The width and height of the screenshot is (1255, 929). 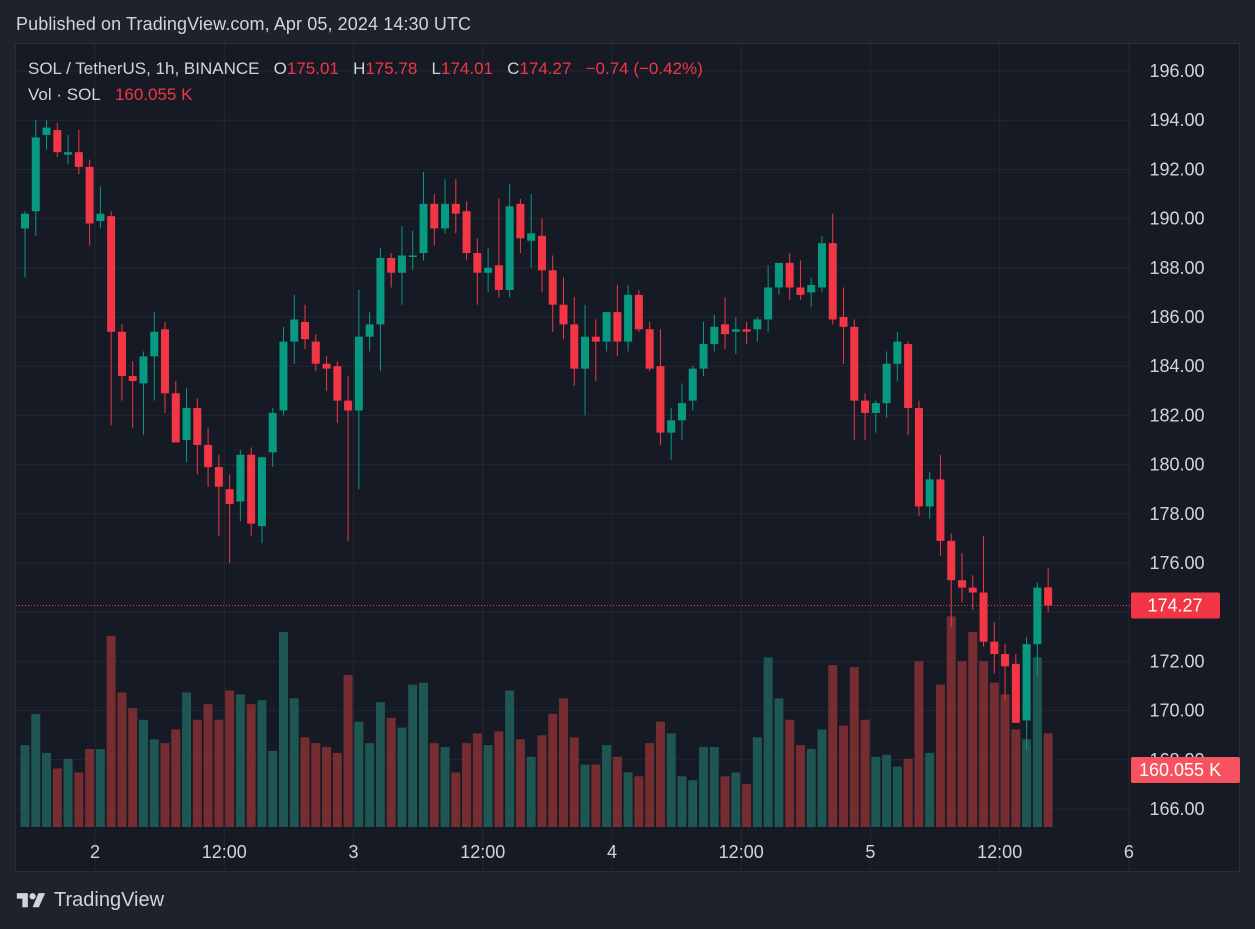 I want to click on volume-legend-label: Vol · SOL, so click(x=64, y=94).